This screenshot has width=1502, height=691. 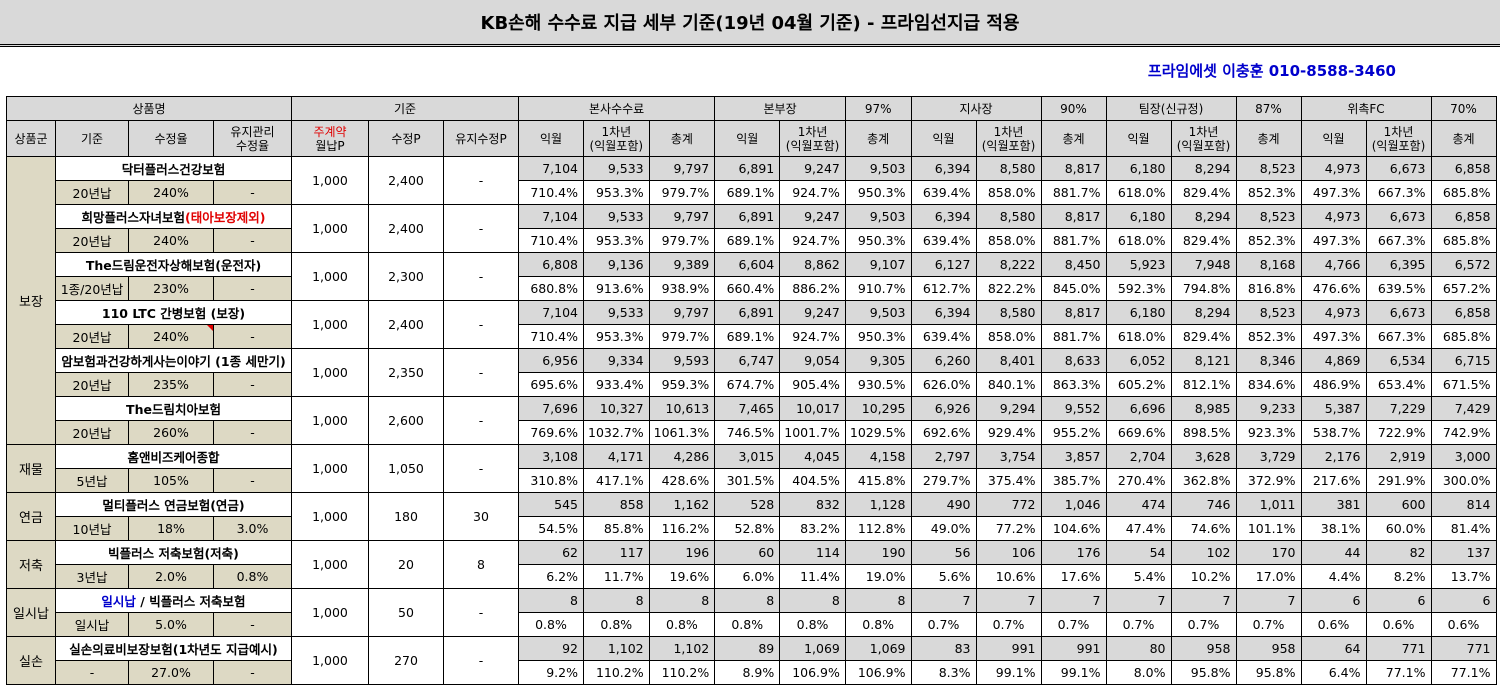 What do you see at coordinates (1073, 504) in the screenshot?
I see `fee-amount: 1,046` at bounding box center [1073, 504].